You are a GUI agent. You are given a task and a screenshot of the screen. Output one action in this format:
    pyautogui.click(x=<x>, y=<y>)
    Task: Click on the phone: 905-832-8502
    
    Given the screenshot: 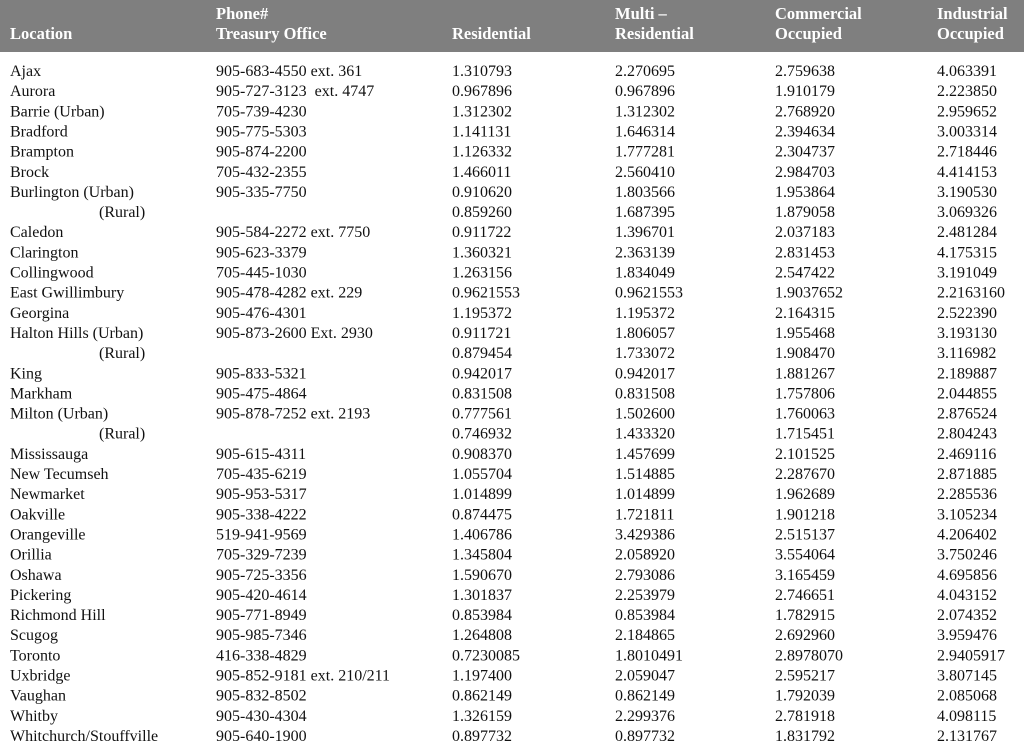 What is the action you would take?
    pyautogui.click(x=261, y=696)
    